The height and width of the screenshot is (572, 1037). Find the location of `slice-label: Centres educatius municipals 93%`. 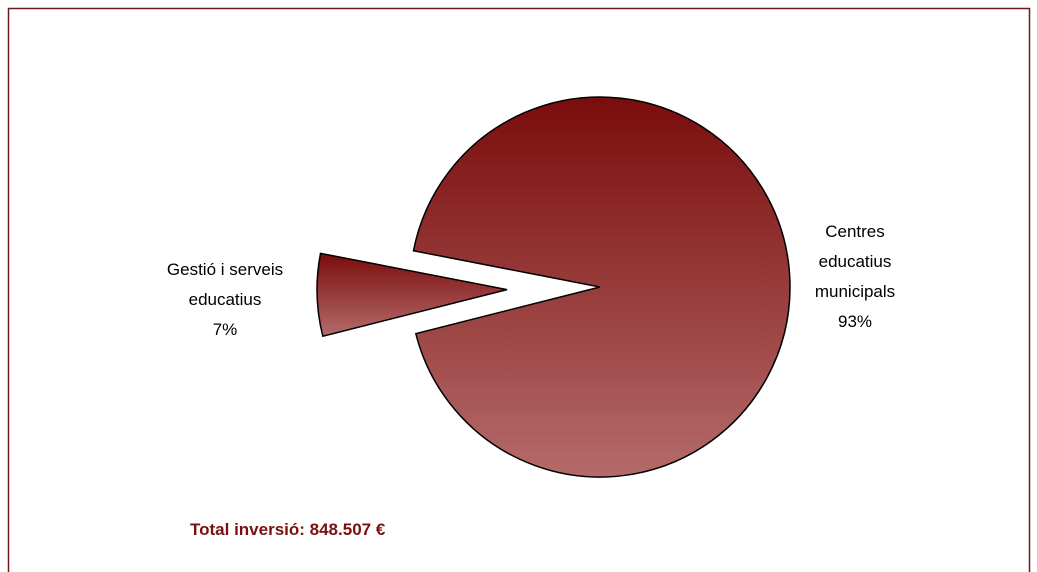

slice-label: Centres educatius municipals 93% is located at coordinates (855, 277).